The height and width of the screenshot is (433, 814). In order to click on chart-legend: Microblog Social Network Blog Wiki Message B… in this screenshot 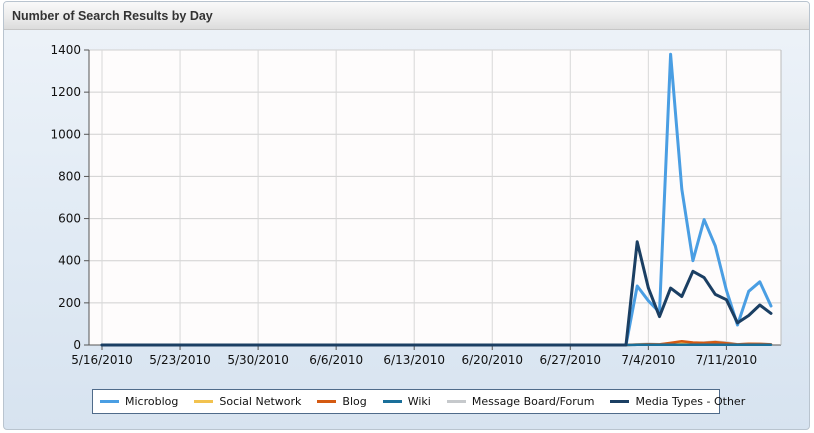, I will do `click(418, 401)`.